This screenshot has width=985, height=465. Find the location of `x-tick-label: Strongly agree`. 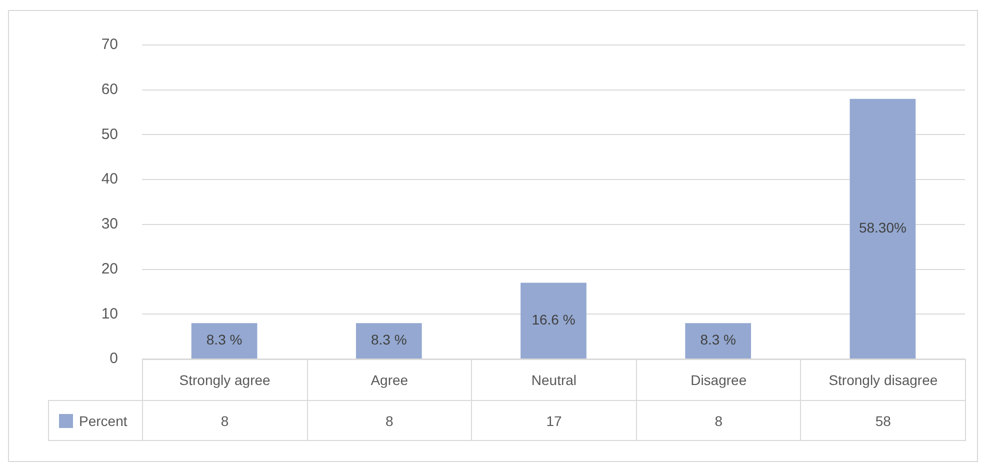

x-tick-label: Strongly agree is located at coordinates (225, 380).